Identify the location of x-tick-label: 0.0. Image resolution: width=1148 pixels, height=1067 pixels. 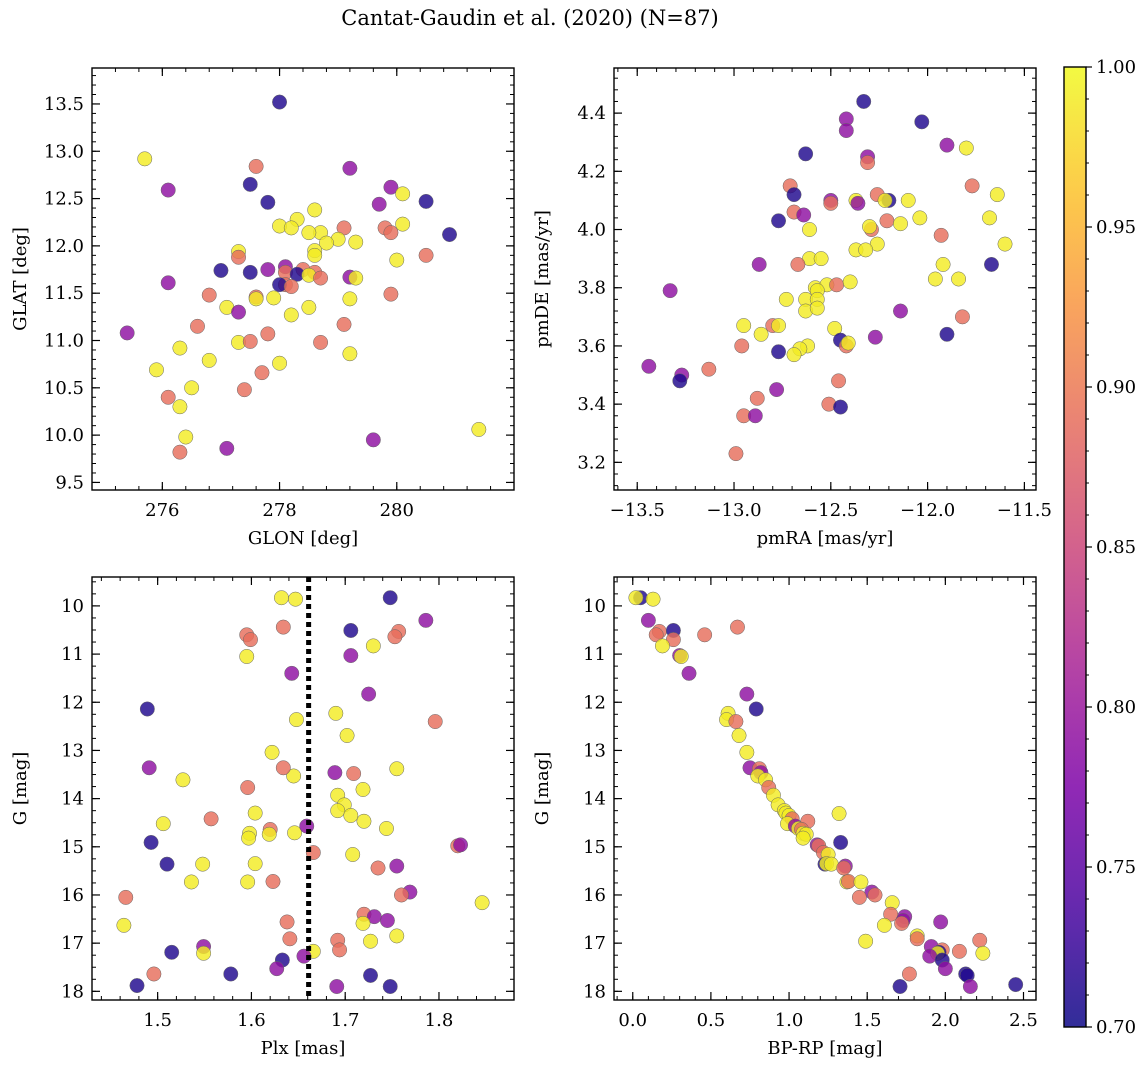
(632, 1020).